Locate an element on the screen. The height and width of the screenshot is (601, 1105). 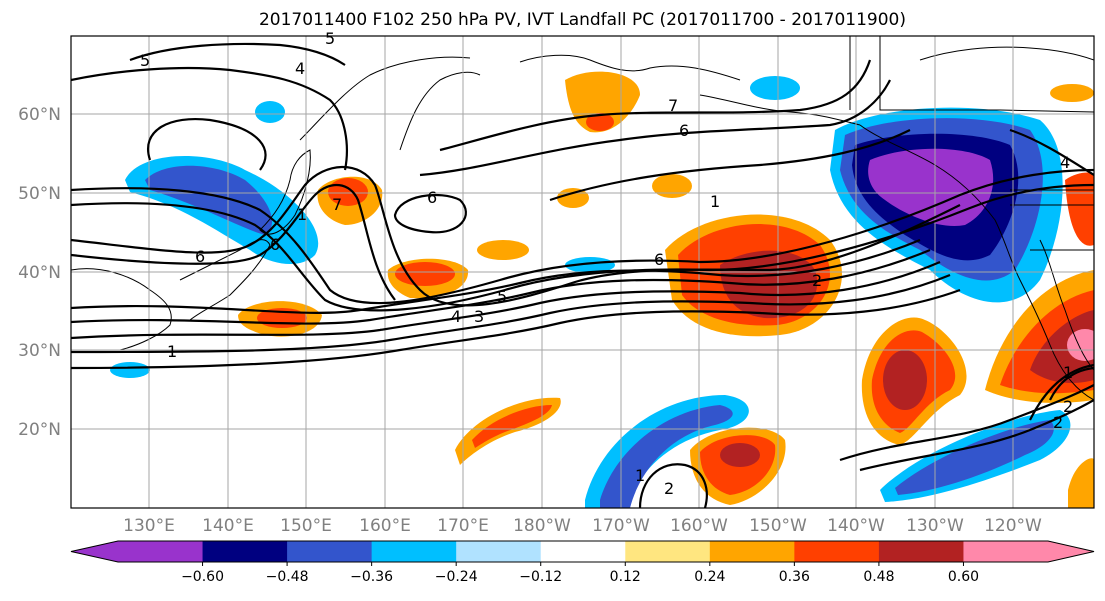
longitude-label: 150°W is located at coordinates (778, 526).